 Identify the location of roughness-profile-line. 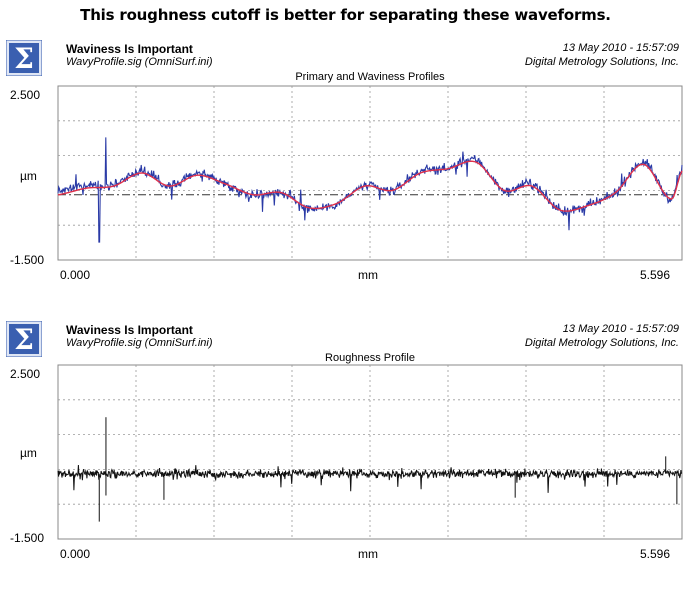
(370, 478).